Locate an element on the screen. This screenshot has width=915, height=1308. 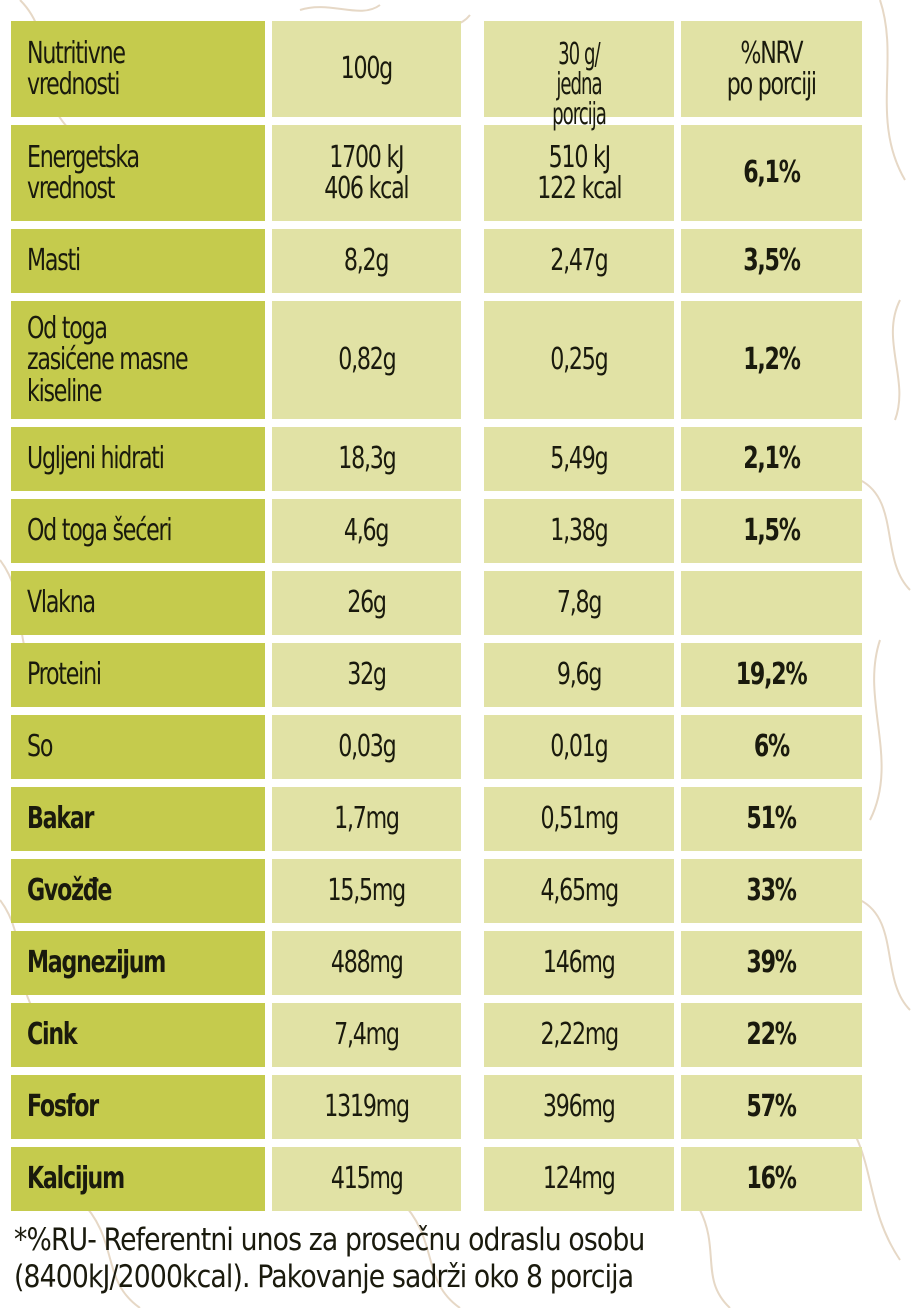
value-per-serving-cell: 510 kJ 122 kcal is located at coordinates (579, 173).